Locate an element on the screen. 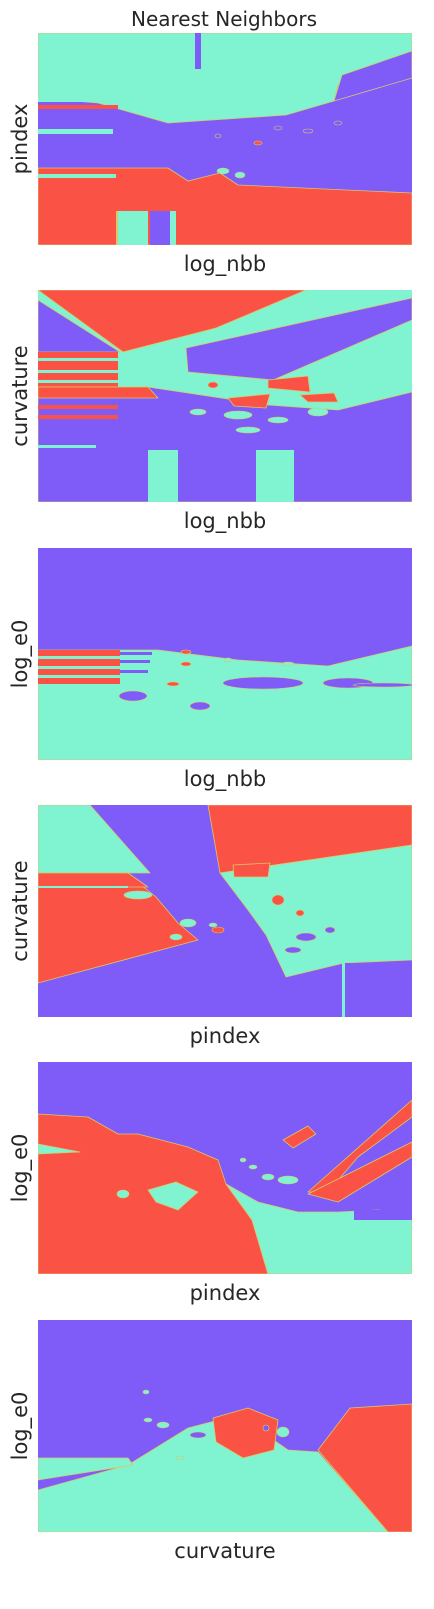 The image size is (434, 1609). panel-4: pindex curvature is located at coordinates (210, 926).